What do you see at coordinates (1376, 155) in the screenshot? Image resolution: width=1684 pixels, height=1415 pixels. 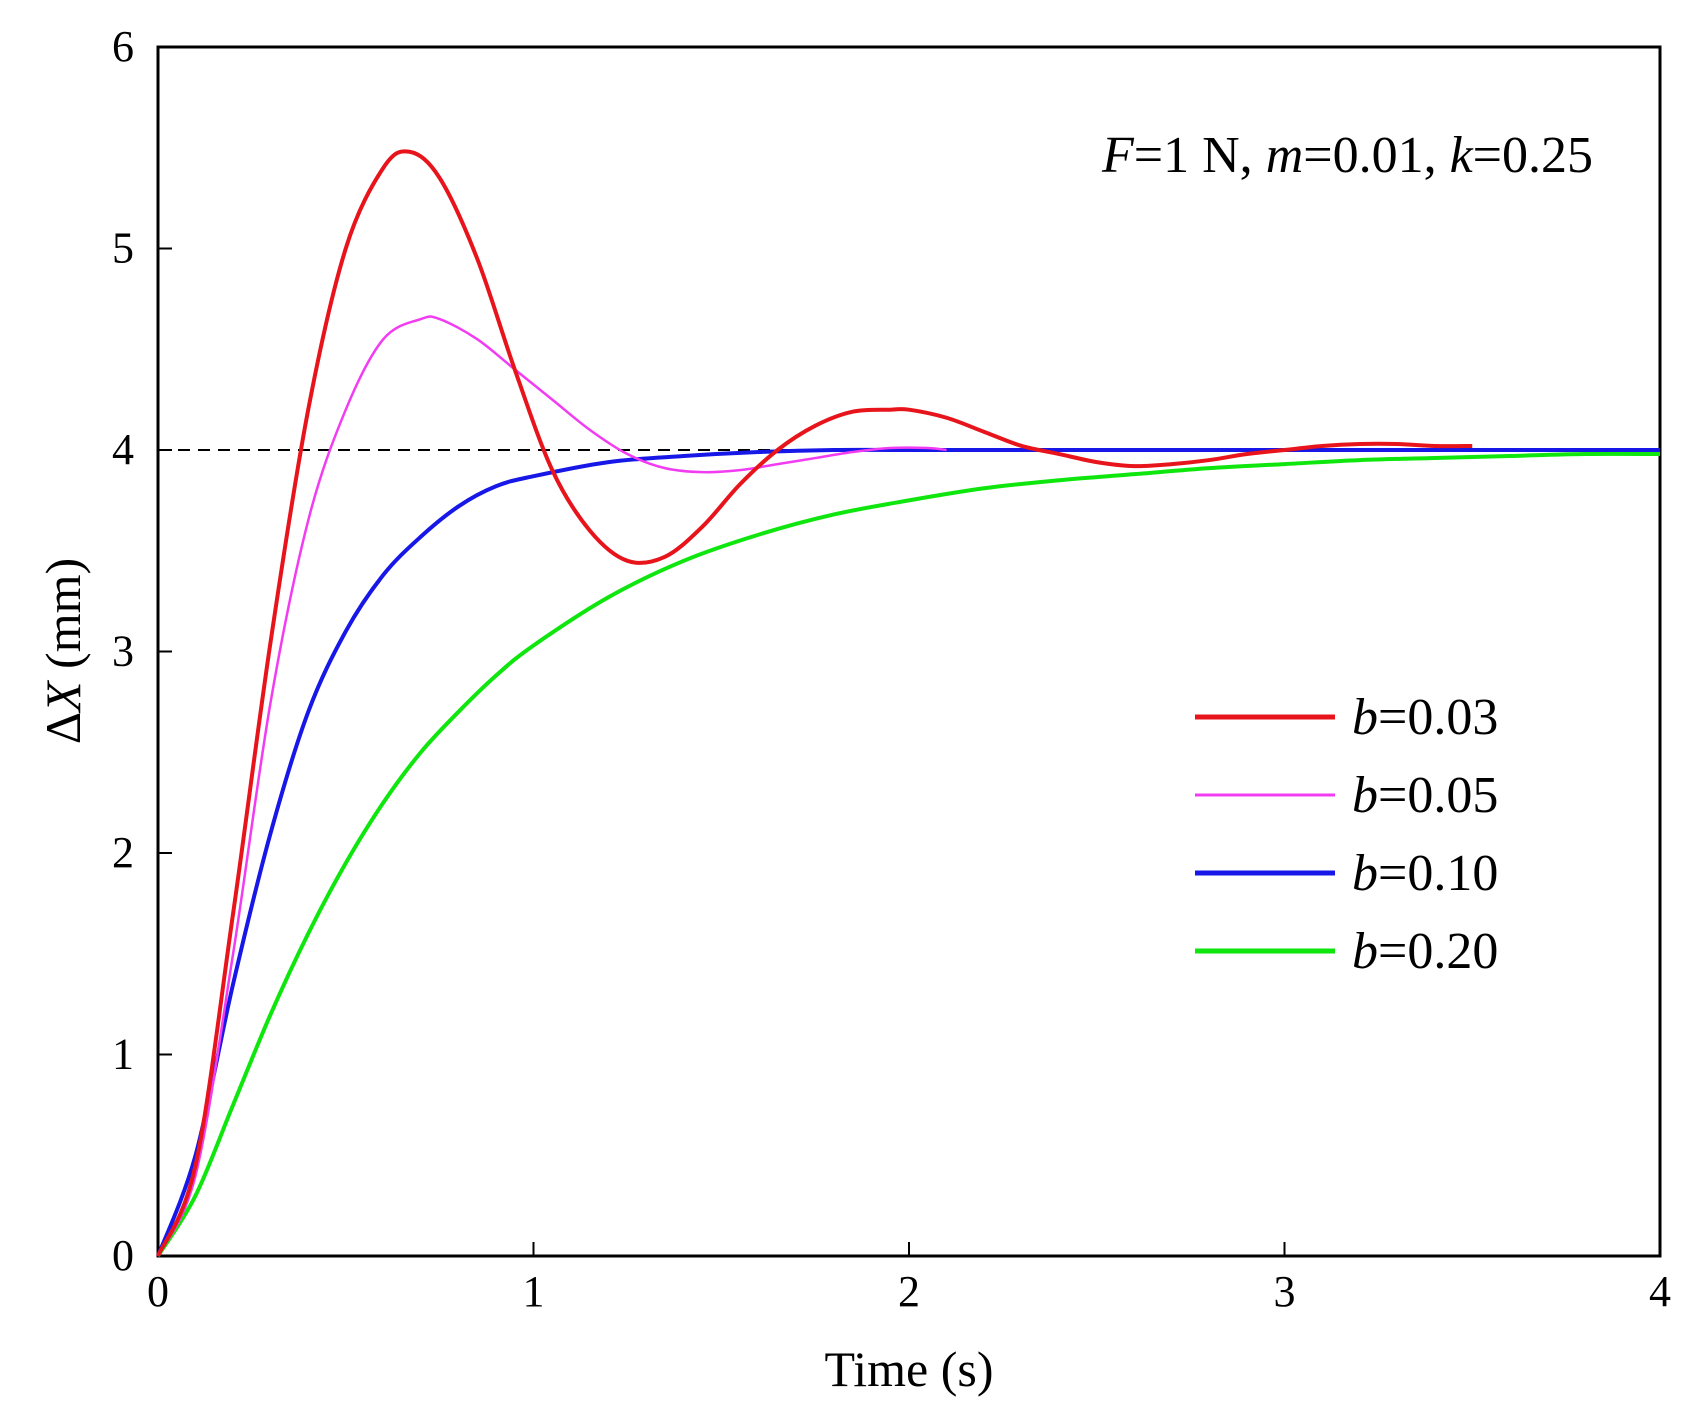 I see `annot-part: =0.01,` at bounding box center [1376, 155].